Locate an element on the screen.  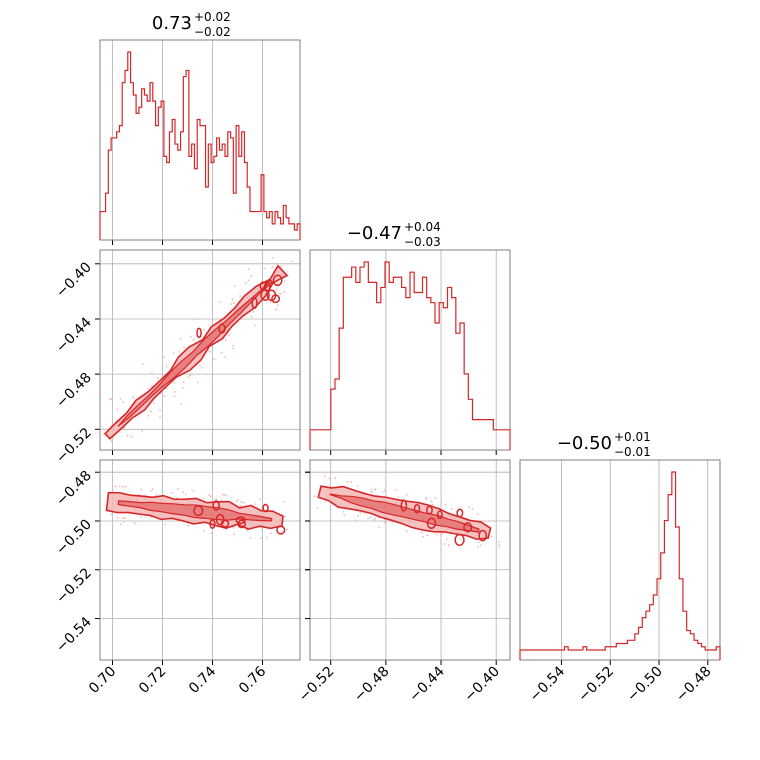
x-tick-label: 0.74 is located at coordinates (202, 679).